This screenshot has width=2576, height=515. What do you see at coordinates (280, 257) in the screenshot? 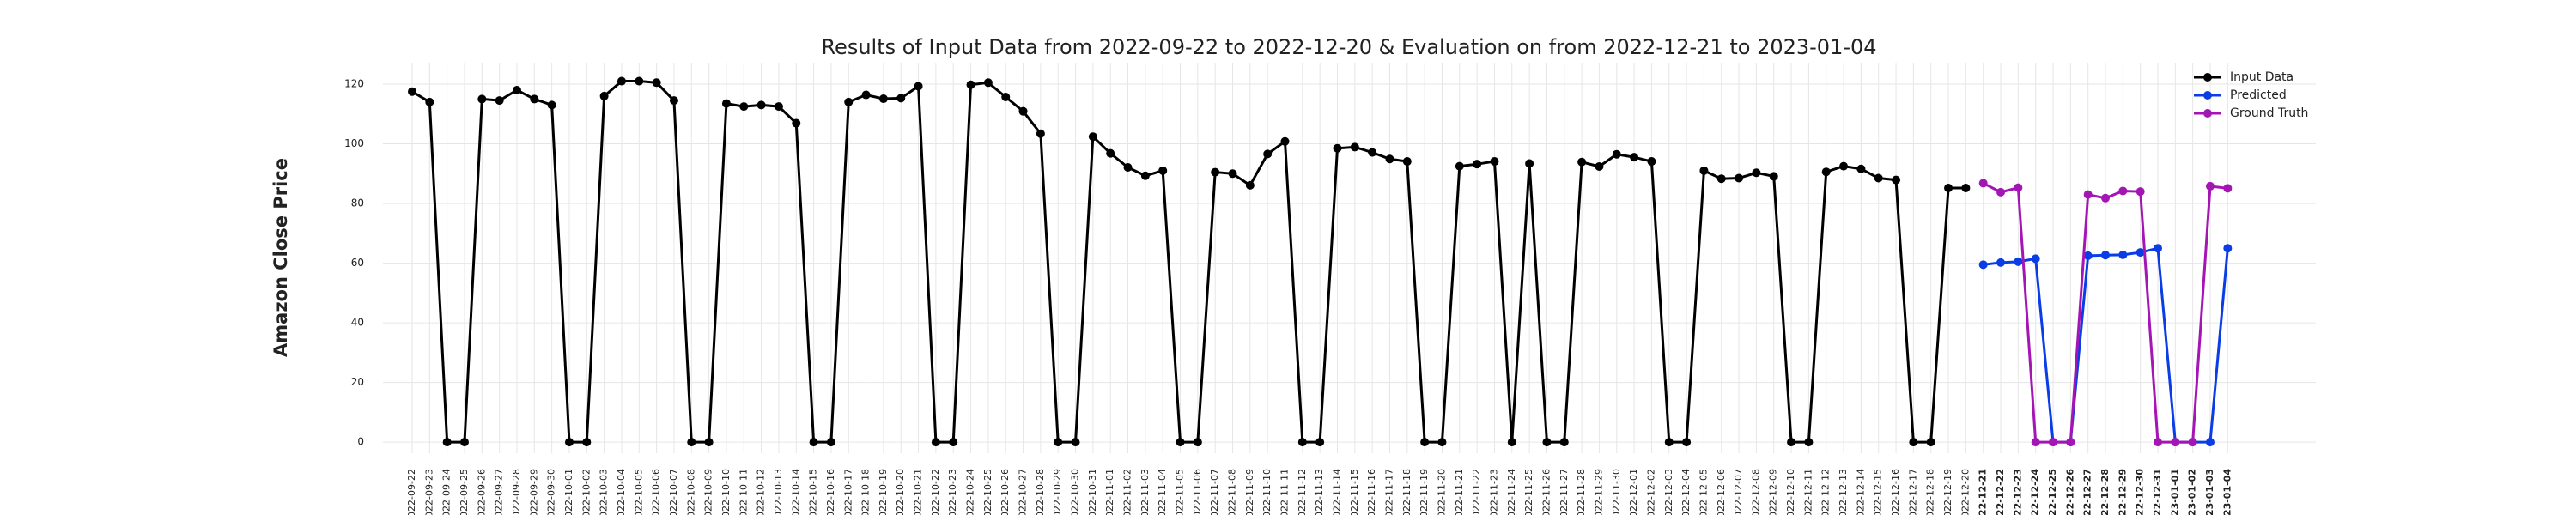
I see `y-axis-label: Amazon Close Price` at bounding box center [280, 257].